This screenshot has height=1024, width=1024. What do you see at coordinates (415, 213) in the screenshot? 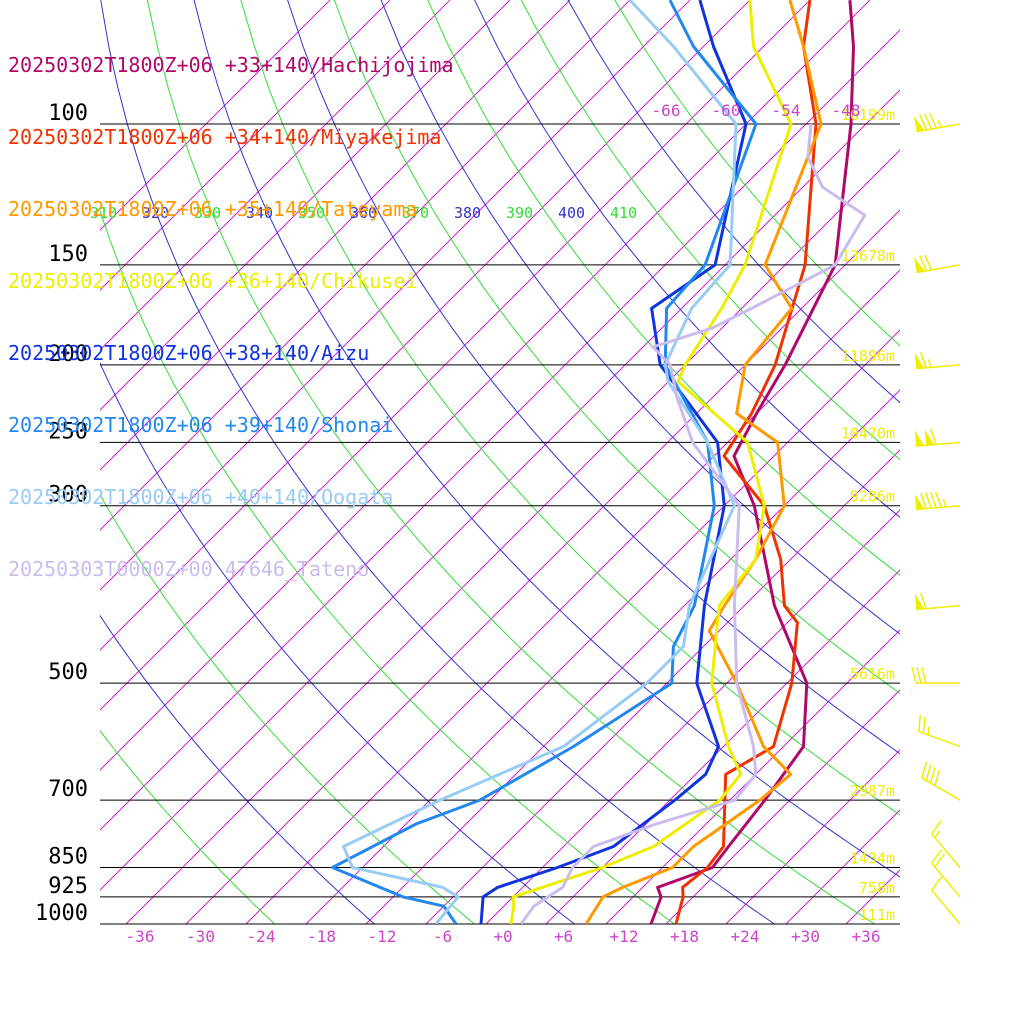
I see `theta-label: 370` at bounding box center [415, 213].